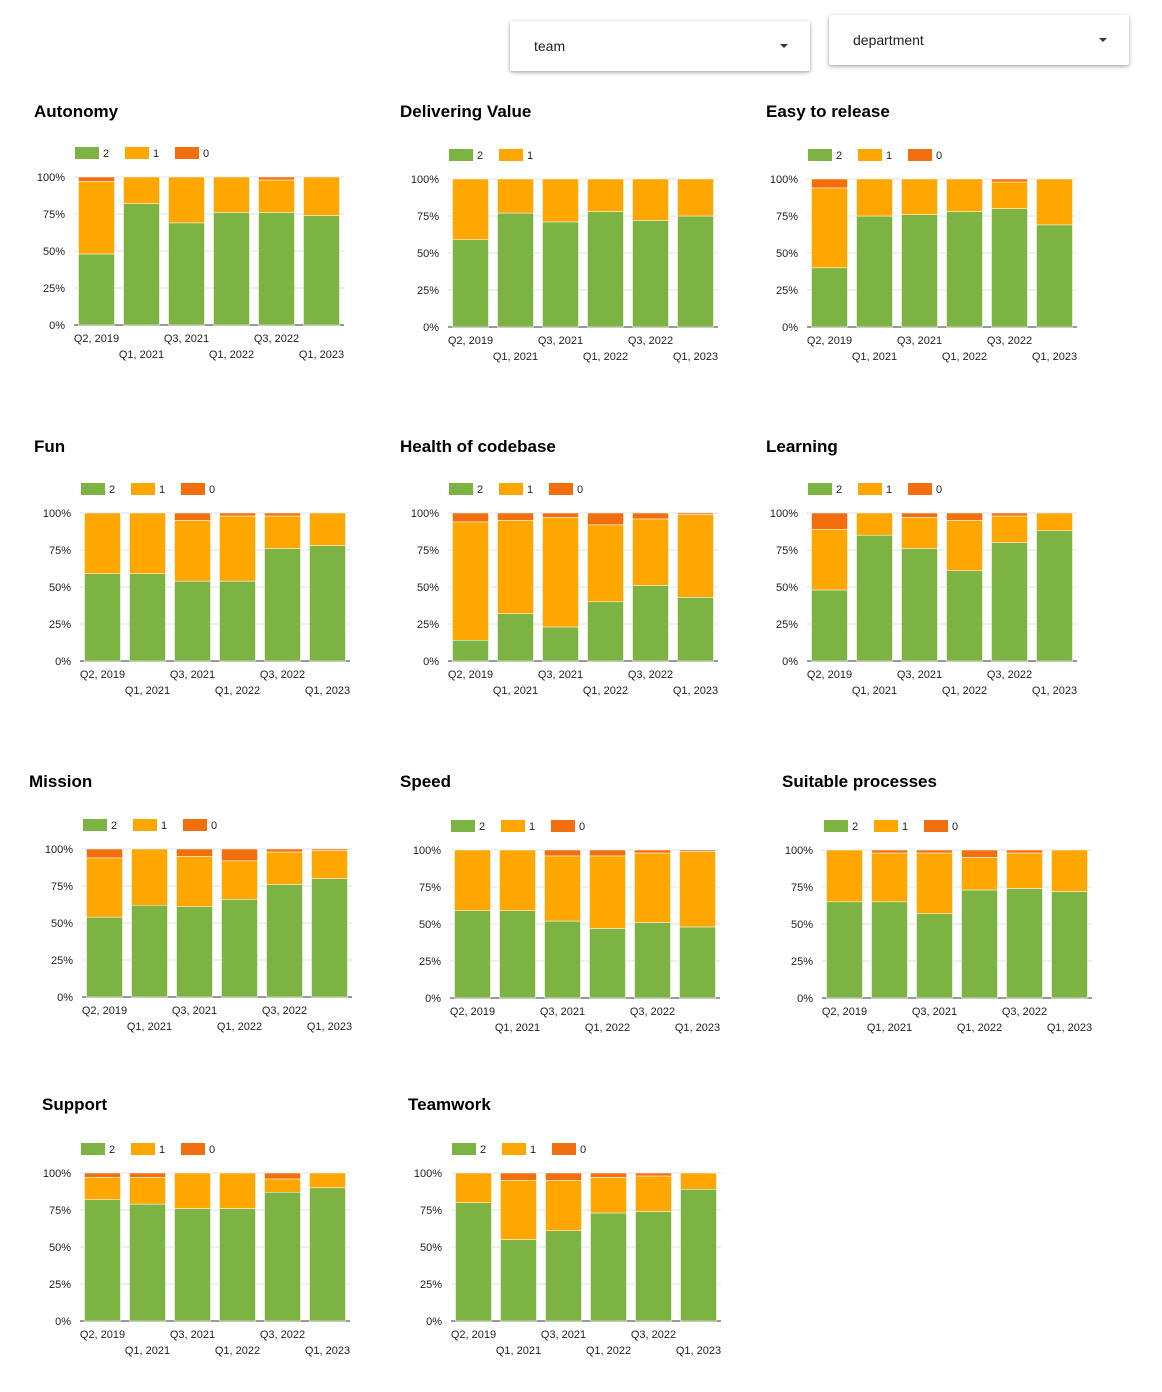 The height and width of the screenshot is (1392, 1162). What do you see at coordinates (76, 111) in the screenshot?
I see `chart-title: Autonomy` at bounding box center [76, 111].